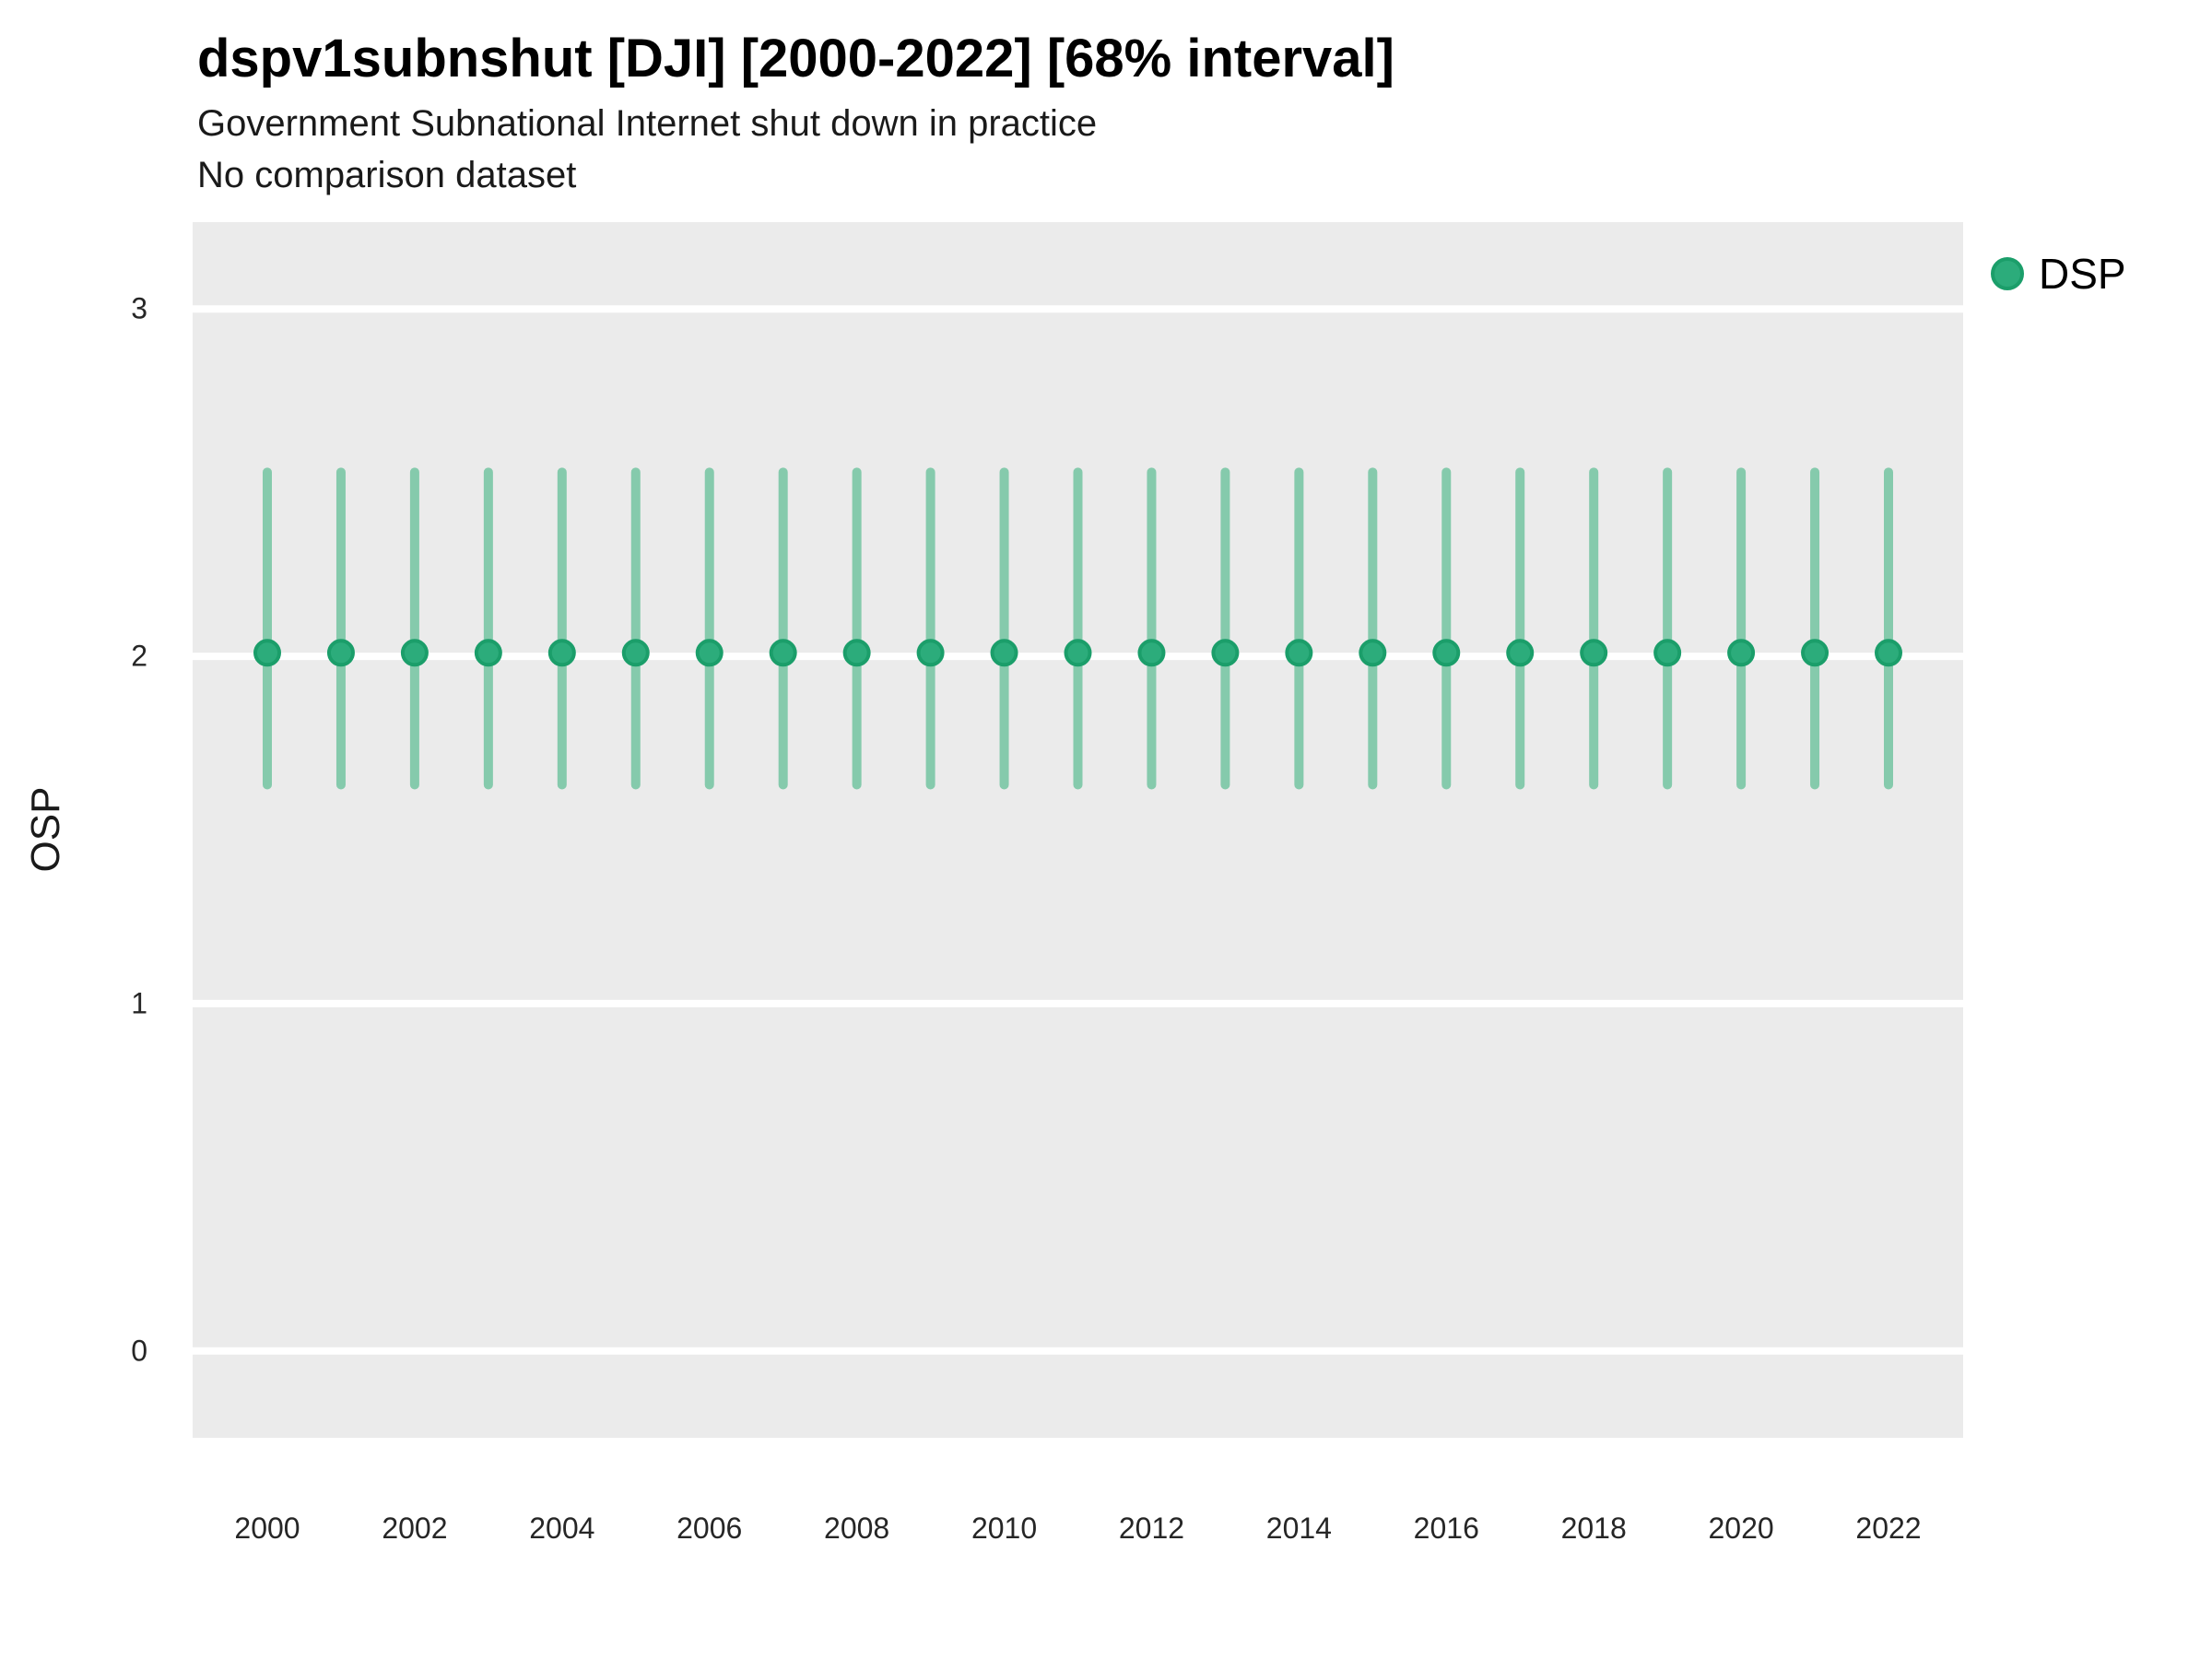 This screenshot has height=1659, width=2212. Describe the element at coordinates (139, 308) in the screenshot. I see `y-tick-label: 3` at that location.